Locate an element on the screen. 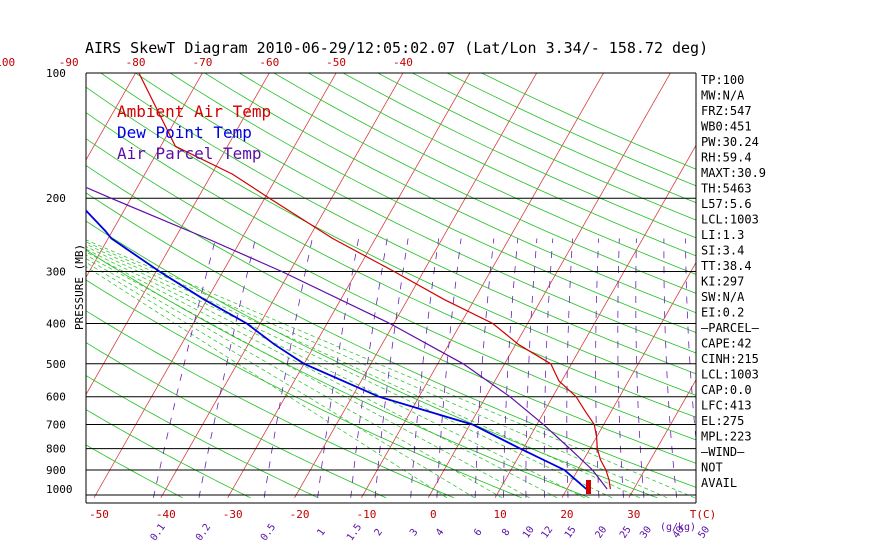  mixing-ratio-tick-label: 3 is located at coordinates (414, 532).